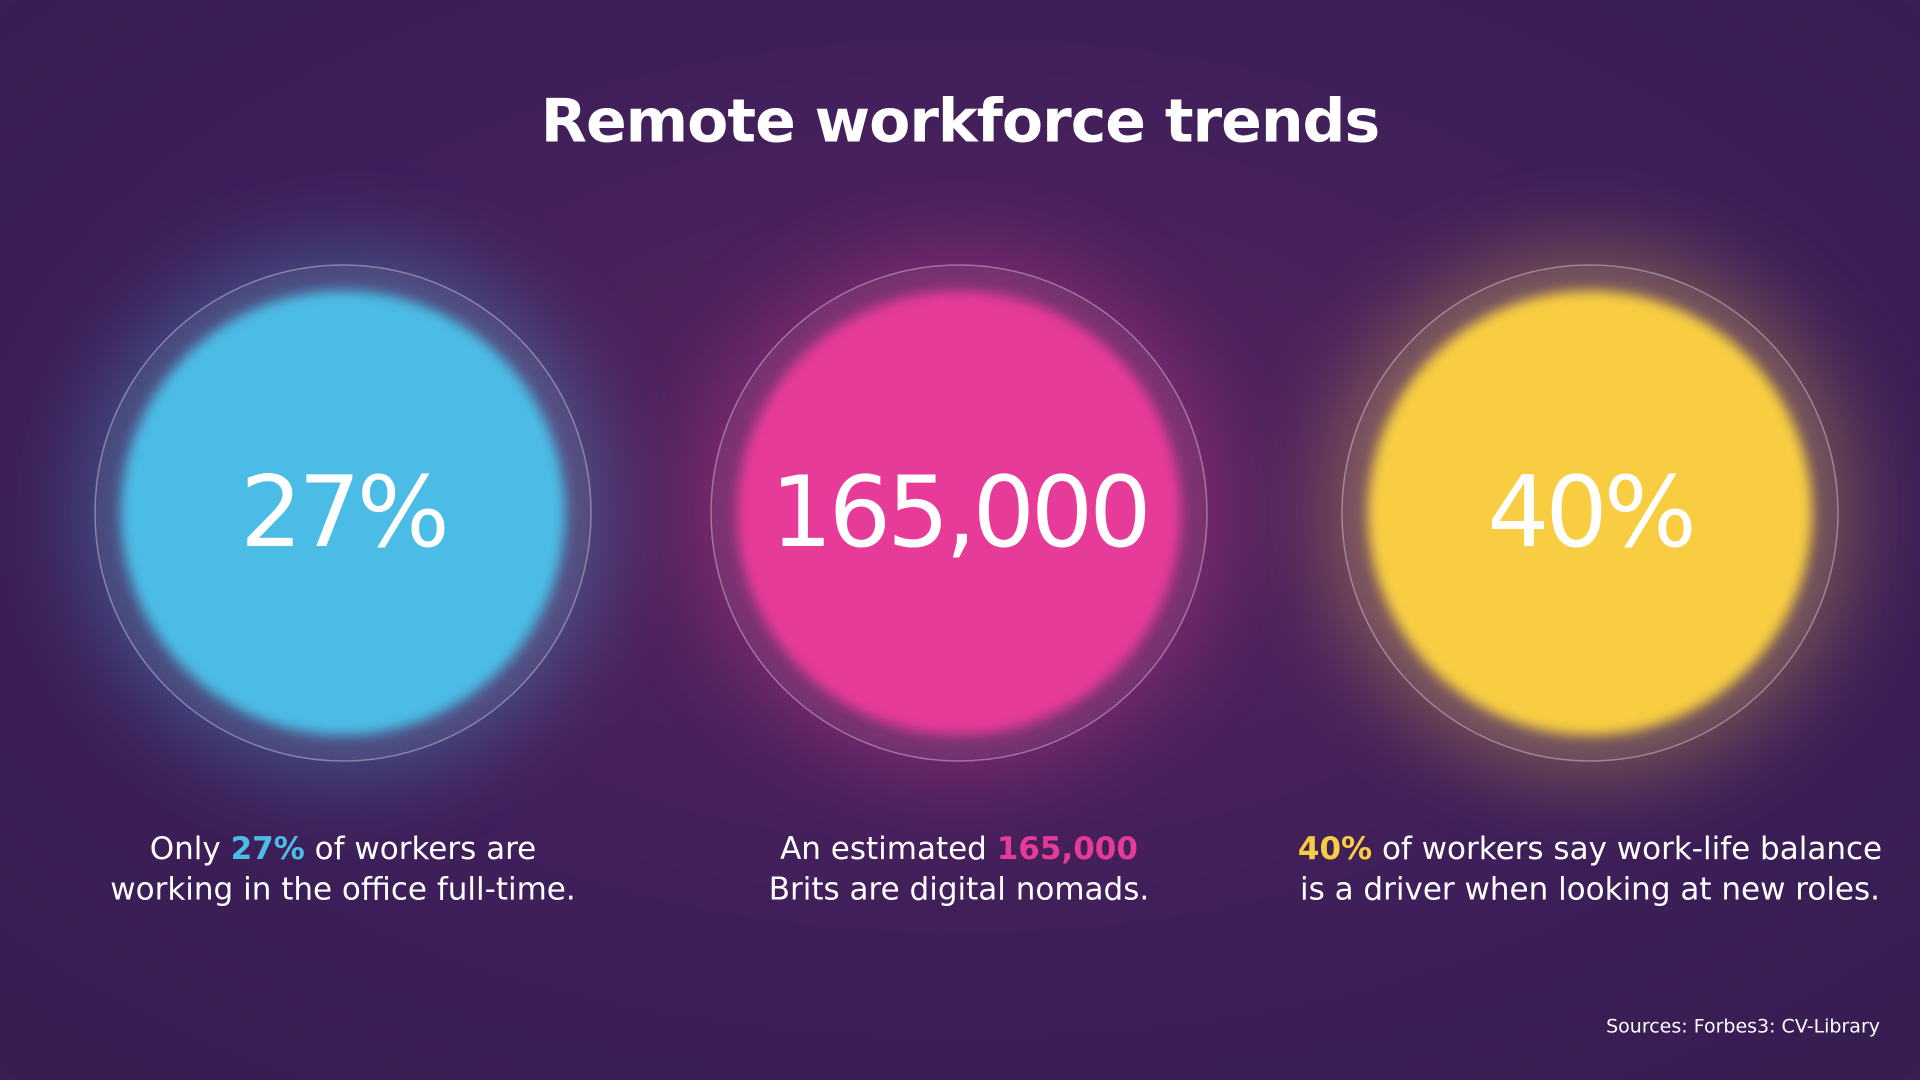 The height and width of the screenshot is (1080, 1920). I want to click on sources: Sources: Forbes3: CV-Library, so click(1743, 1027).